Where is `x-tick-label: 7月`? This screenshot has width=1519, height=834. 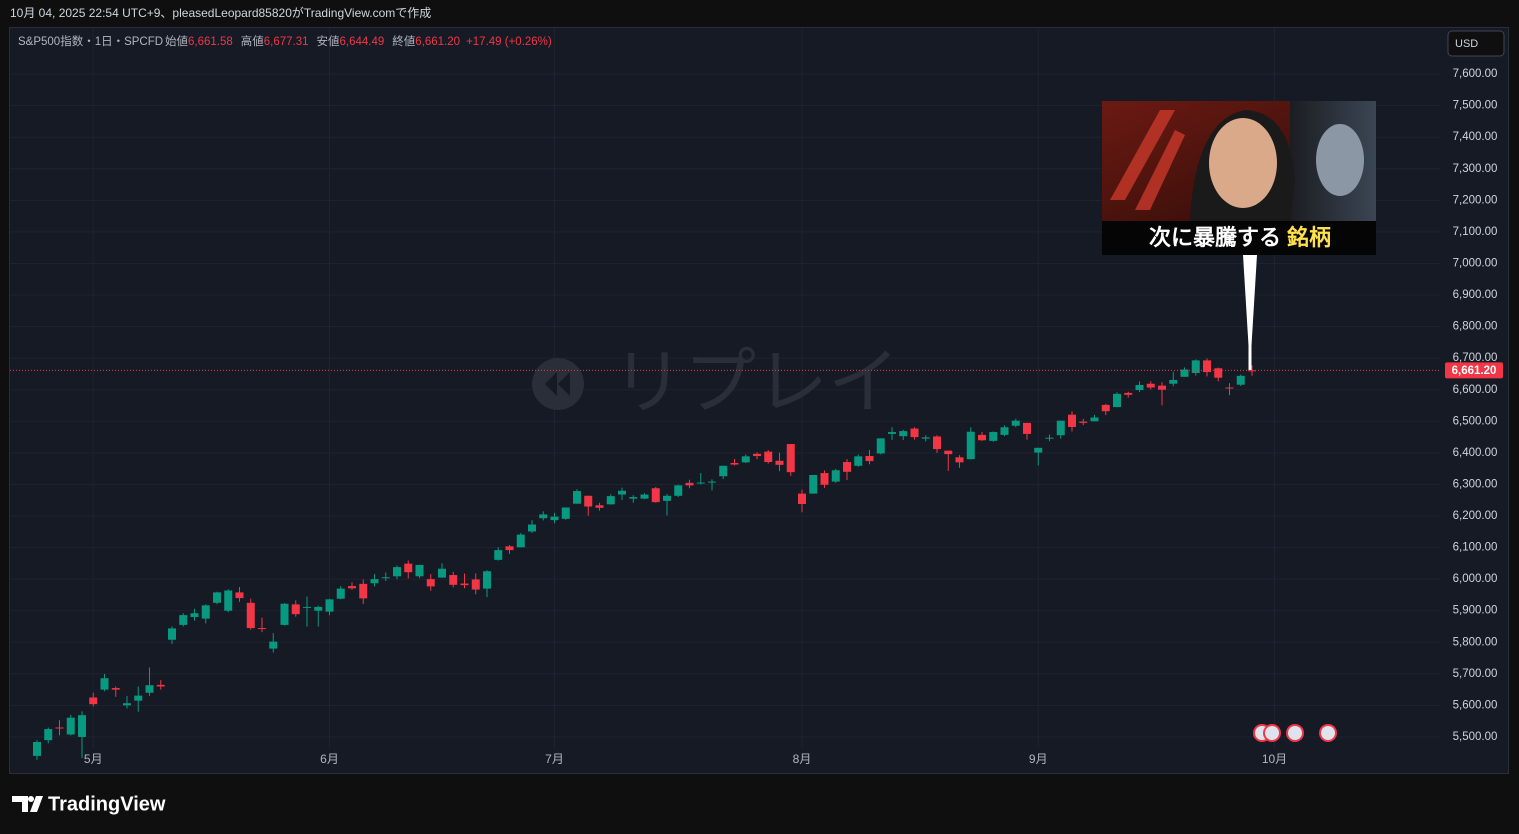
x-tick-label: 7月 is located at coordinates (554, 759).